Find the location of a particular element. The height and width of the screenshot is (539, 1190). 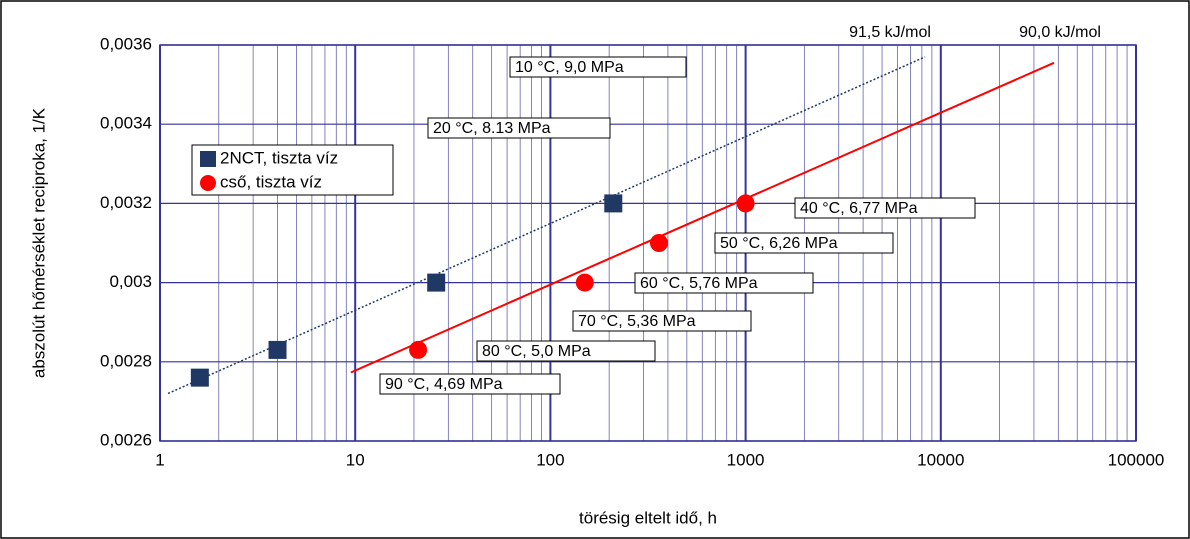

y-tick-label: 0,0036 is located at coordinates (126, 43).